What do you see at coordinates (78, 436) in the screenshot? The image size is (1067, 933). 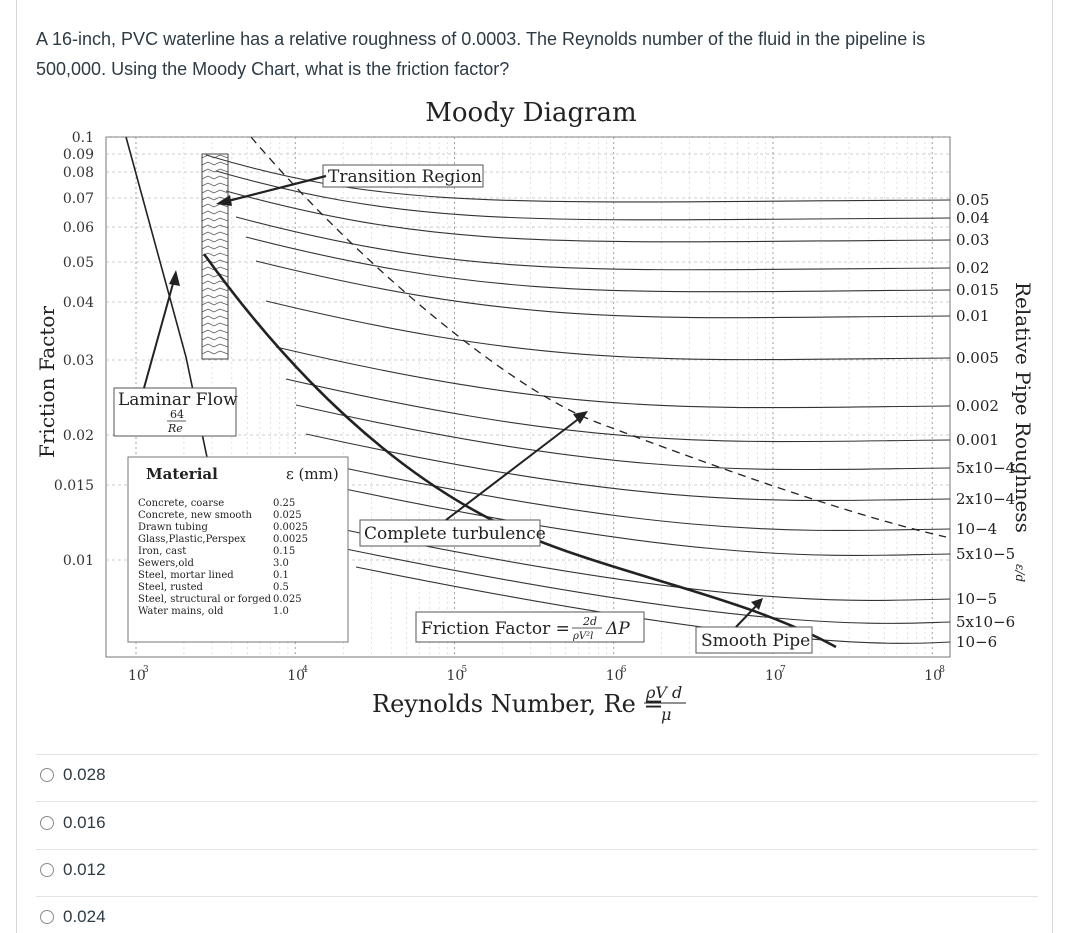 I see `y-tick-label: 0.02` at bounding box center [78, 436].